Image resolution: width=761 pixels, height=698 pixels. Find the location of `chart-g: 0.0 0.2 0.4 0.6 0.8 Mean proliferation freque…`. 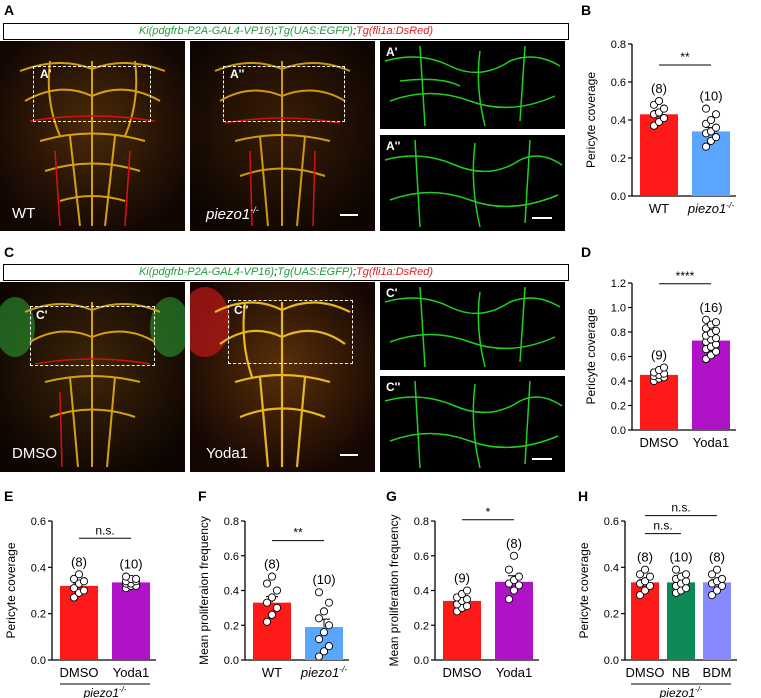

chart-g: 0.0 0.2 0.4 0.6 0.8 Mean proliferation freque… is located at coordinates (463, 592).